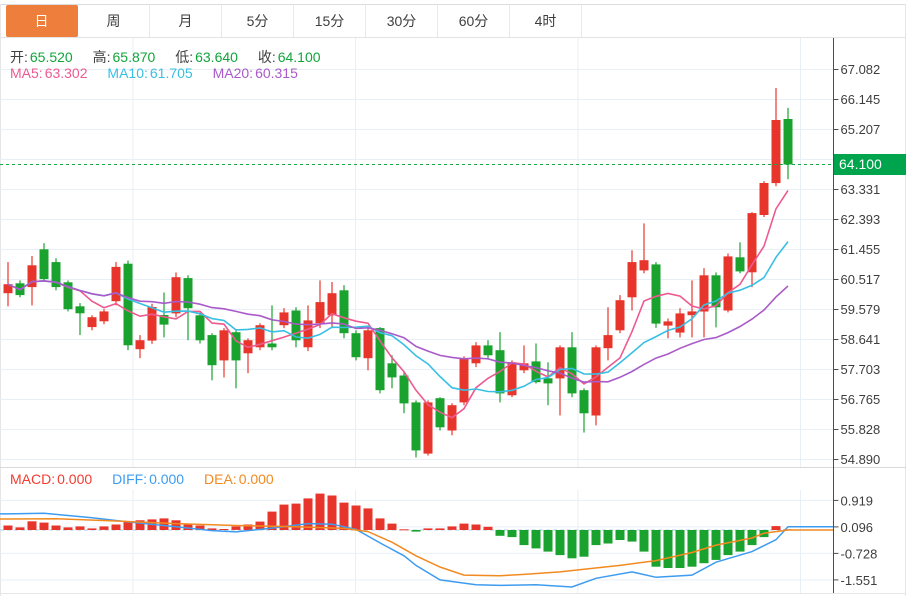 The width and height of the screenshot is (906, 600). Describe the element at coordinates (861, 459) in the screenshot. I see `price-tick-label: 54.890` at that location.